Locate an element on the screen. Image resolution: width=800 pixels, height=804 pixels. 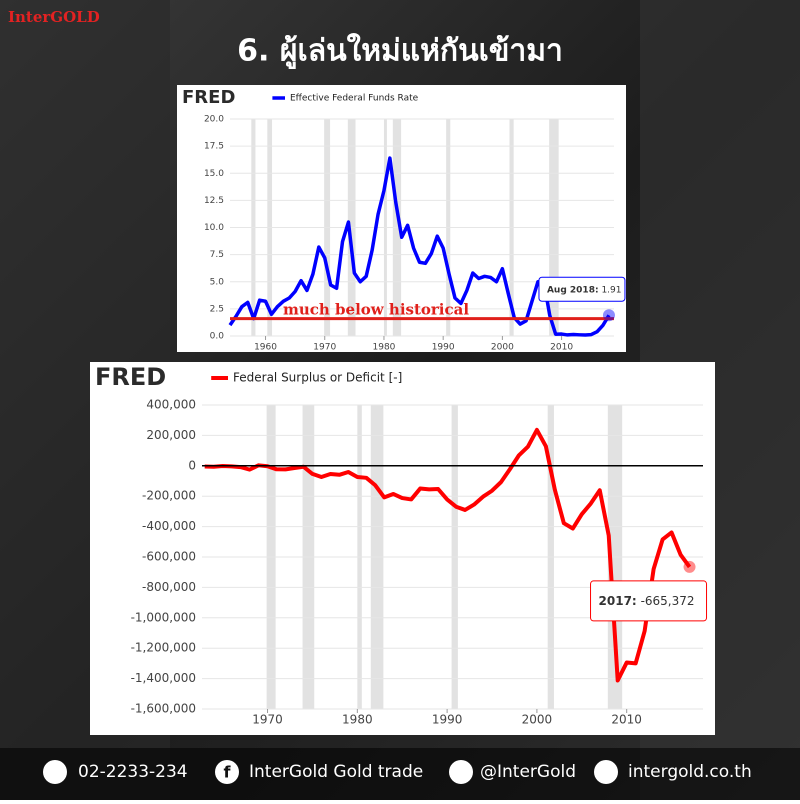
tooltip-text: Aug 2018: 1.91 is located at coordinates (584, 290).